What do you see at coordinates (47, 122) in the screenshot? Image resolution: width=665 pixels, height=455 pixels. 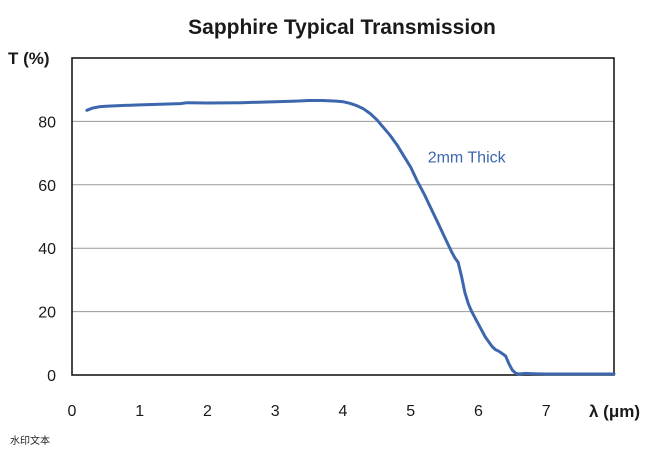 I see `y-tick-label: 80` at bounding box center [47, 122].